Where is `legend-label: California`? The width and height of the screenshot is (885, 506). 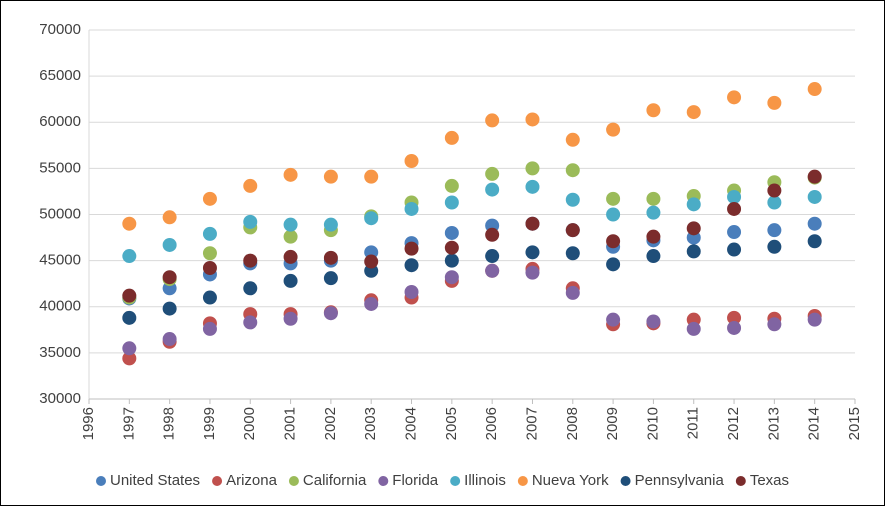
legend-label: California is located at coordinates (335, 480).